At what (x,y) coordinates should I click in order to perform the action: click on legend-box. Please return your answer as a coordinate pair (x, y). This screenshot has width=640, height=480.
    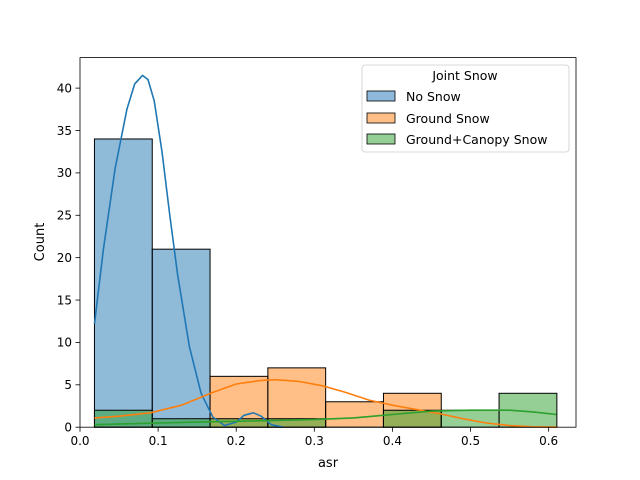
    Looking at the image, I should click on (465, 108).